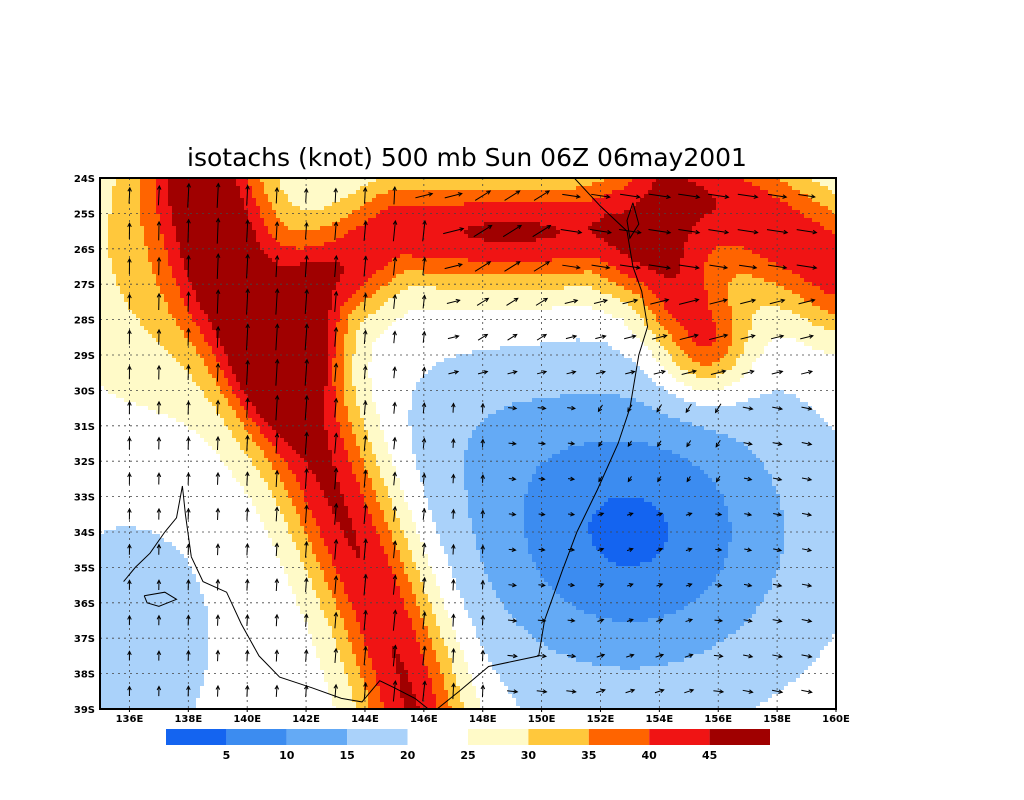  I want to click on x-tick-label: 146E, so click(424, 719).